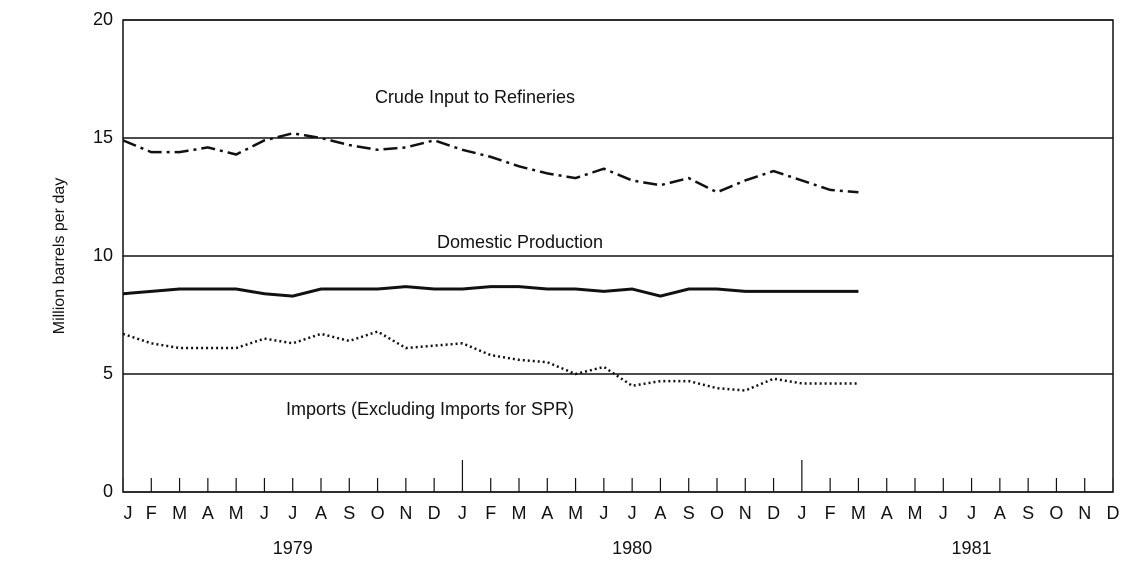  I want to click on series-label: Crude Input to Refineries, so click(475, 97).